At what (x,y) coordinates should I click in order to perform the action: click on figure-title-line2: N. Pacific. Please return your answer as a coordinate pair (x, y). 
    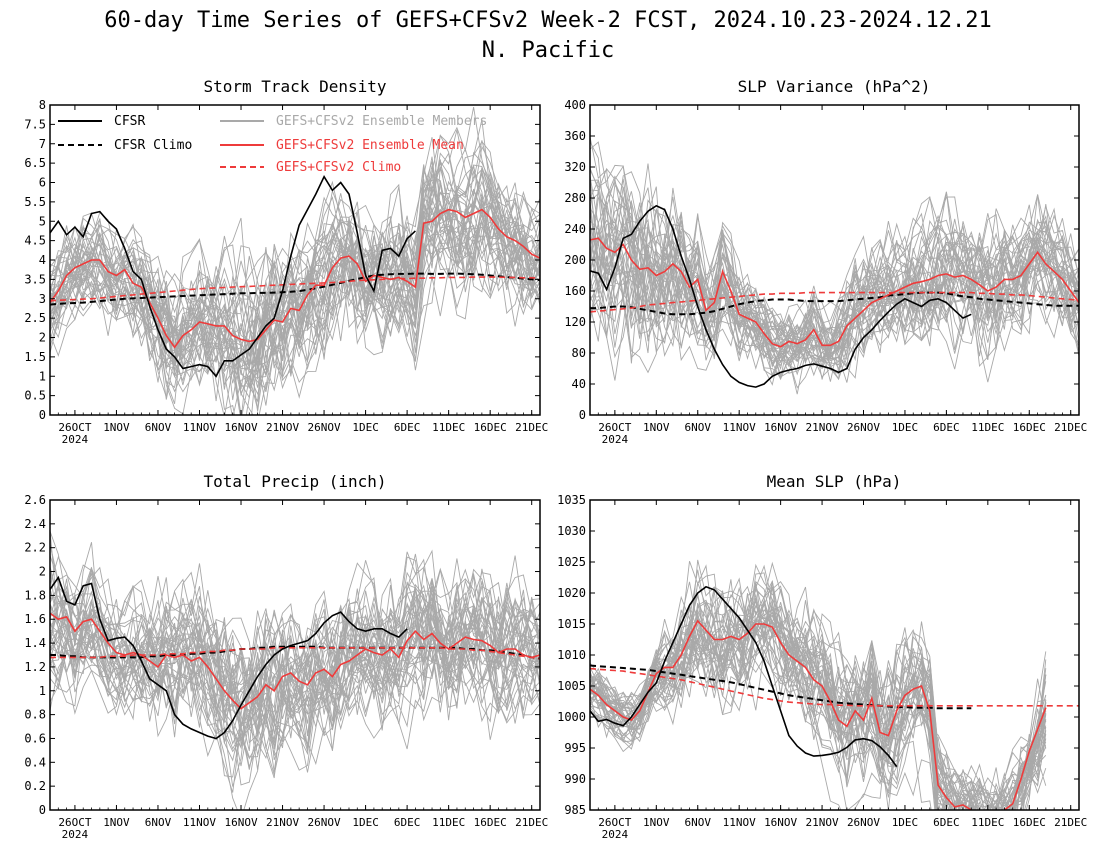
    Looking at the image, I should click on (548, 50).